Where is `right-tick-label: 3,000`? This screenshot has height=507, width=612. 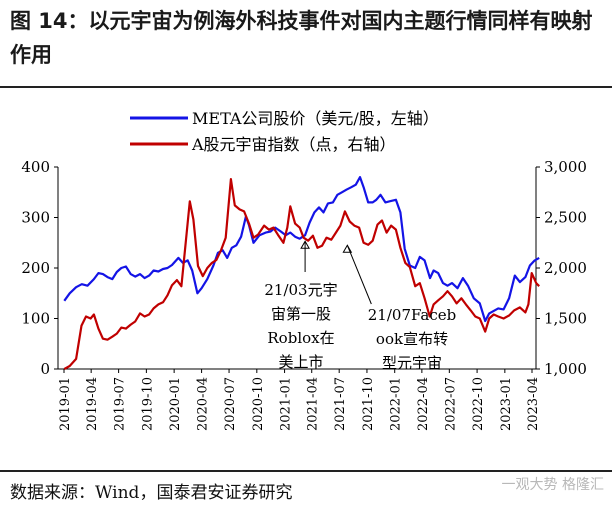
right-tick-label: 3,000 is located at coordinates (565, 167).